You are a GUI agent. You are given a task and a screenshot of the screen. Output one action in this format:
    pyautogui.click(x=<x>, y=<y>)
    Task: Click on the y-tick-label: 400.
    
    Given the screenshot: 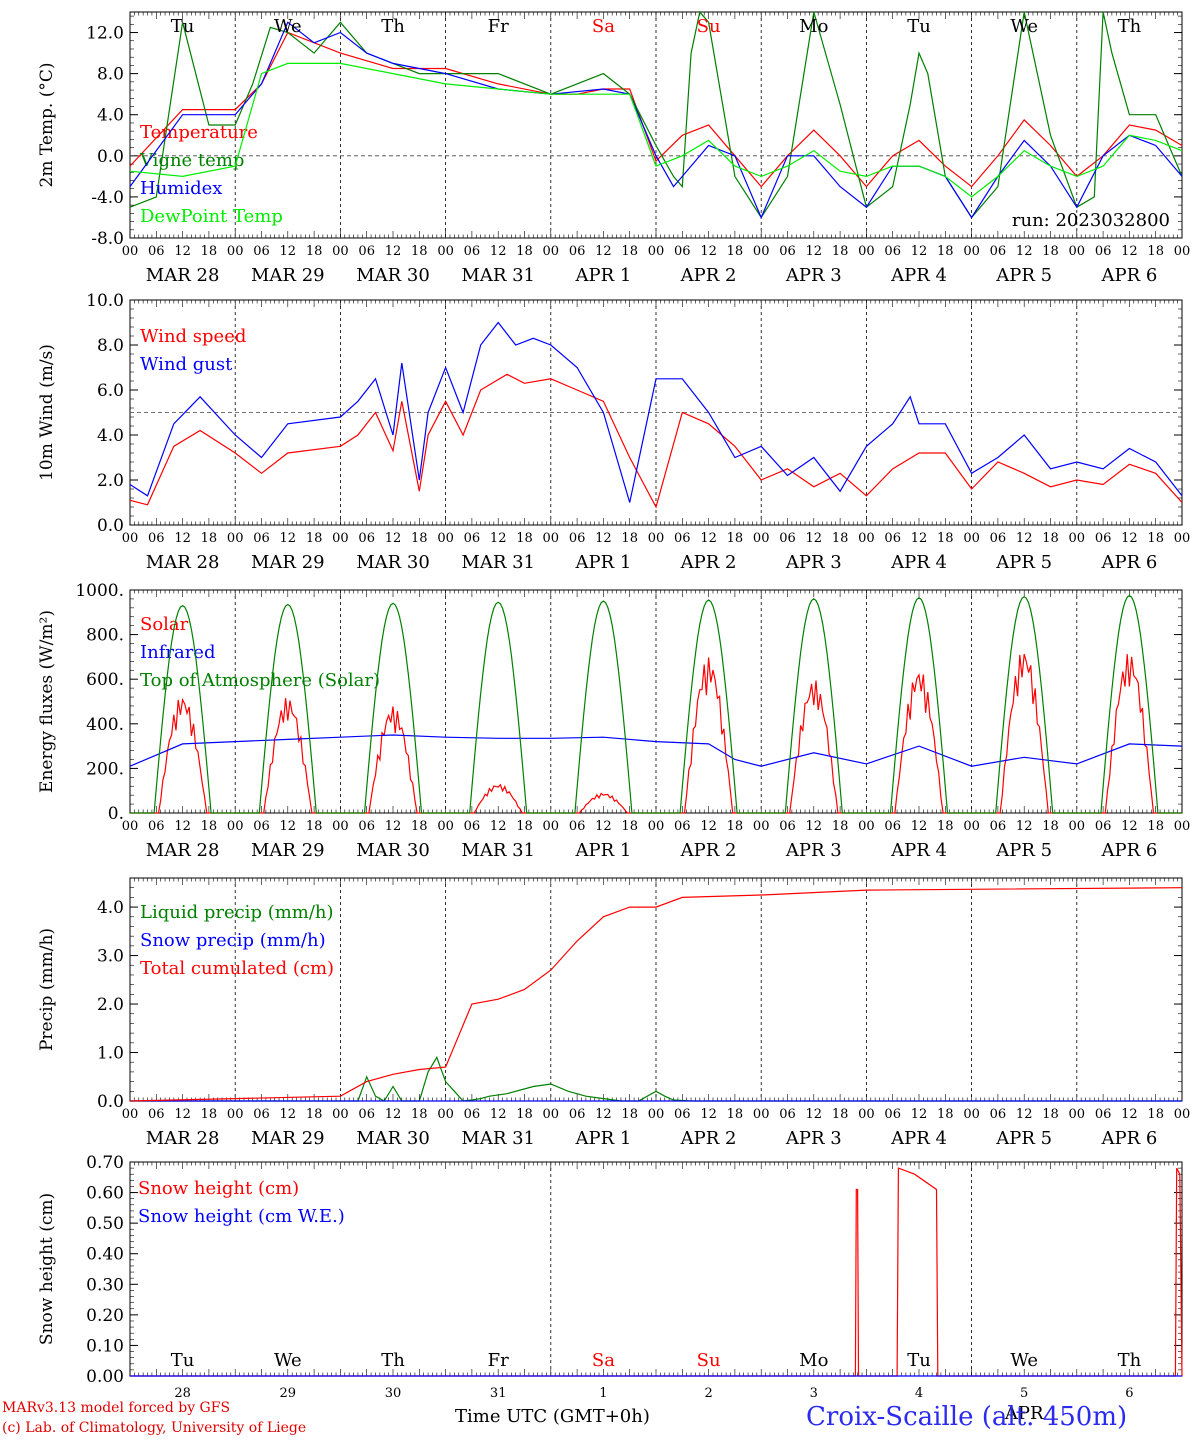 What is the action you would take?
    pyautogui.click(x=105, y=725)
    